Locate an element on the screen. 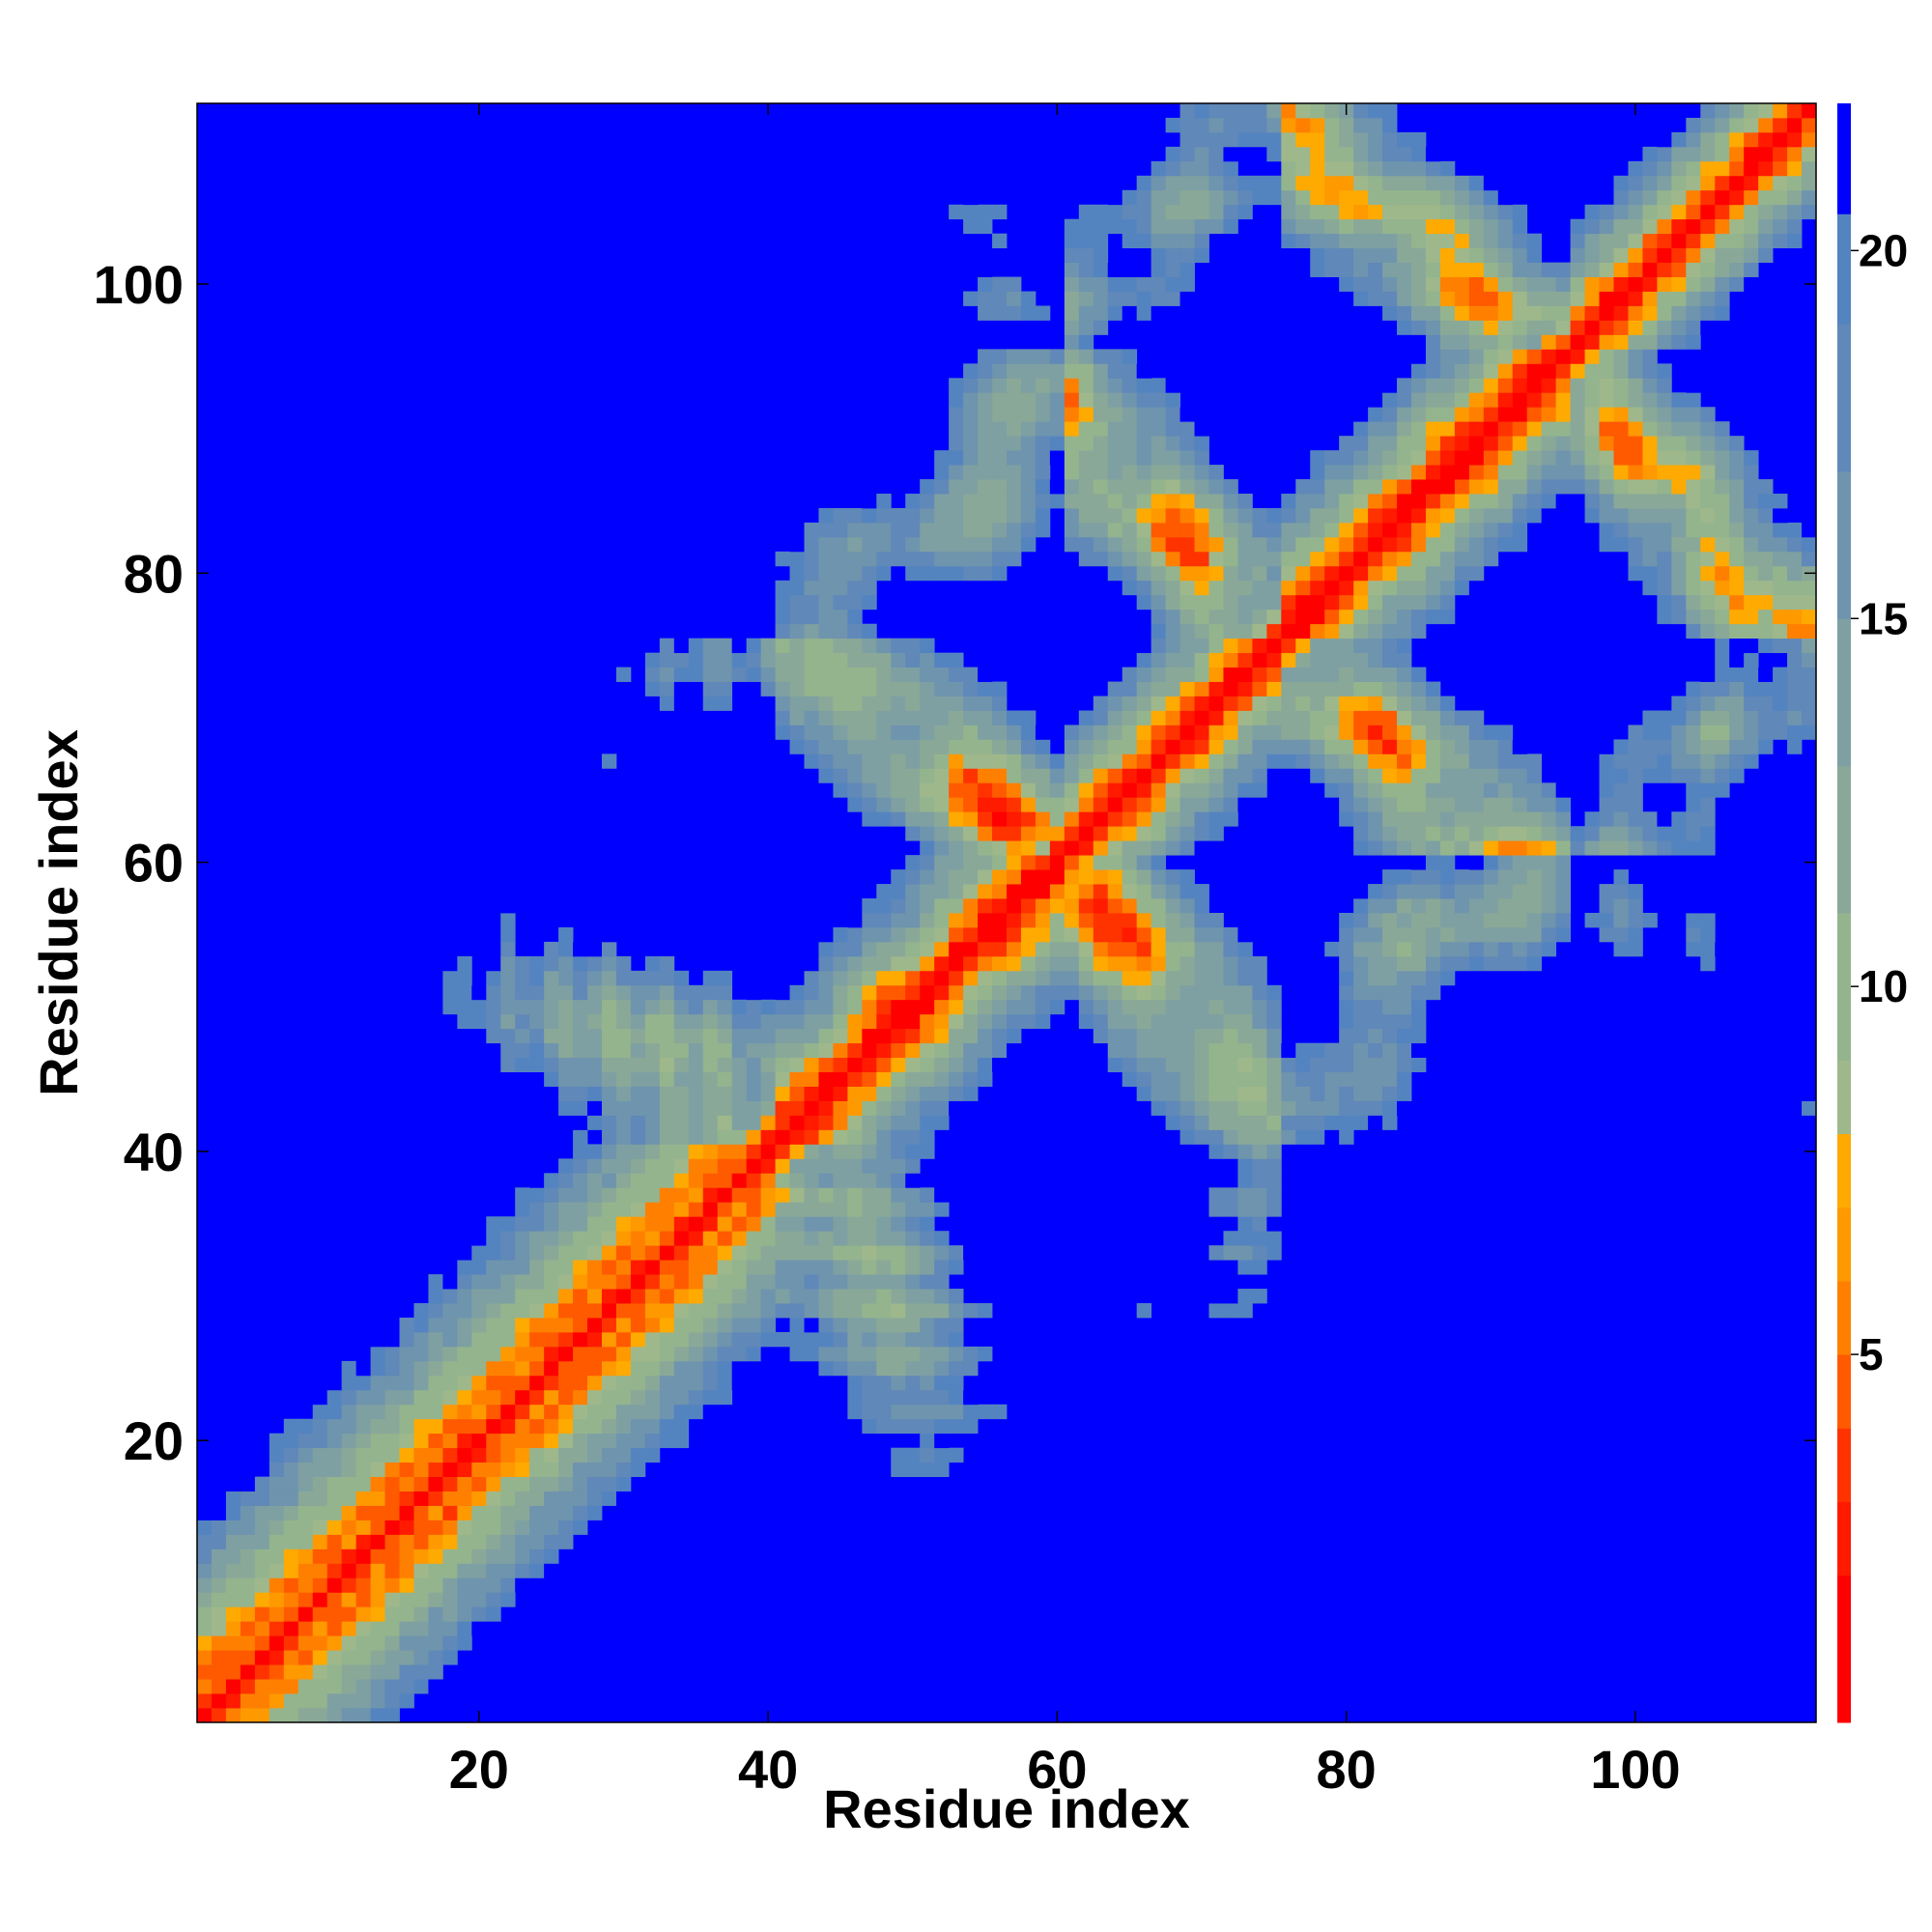  colorbar-segment is located at coordinates (1844, 158).